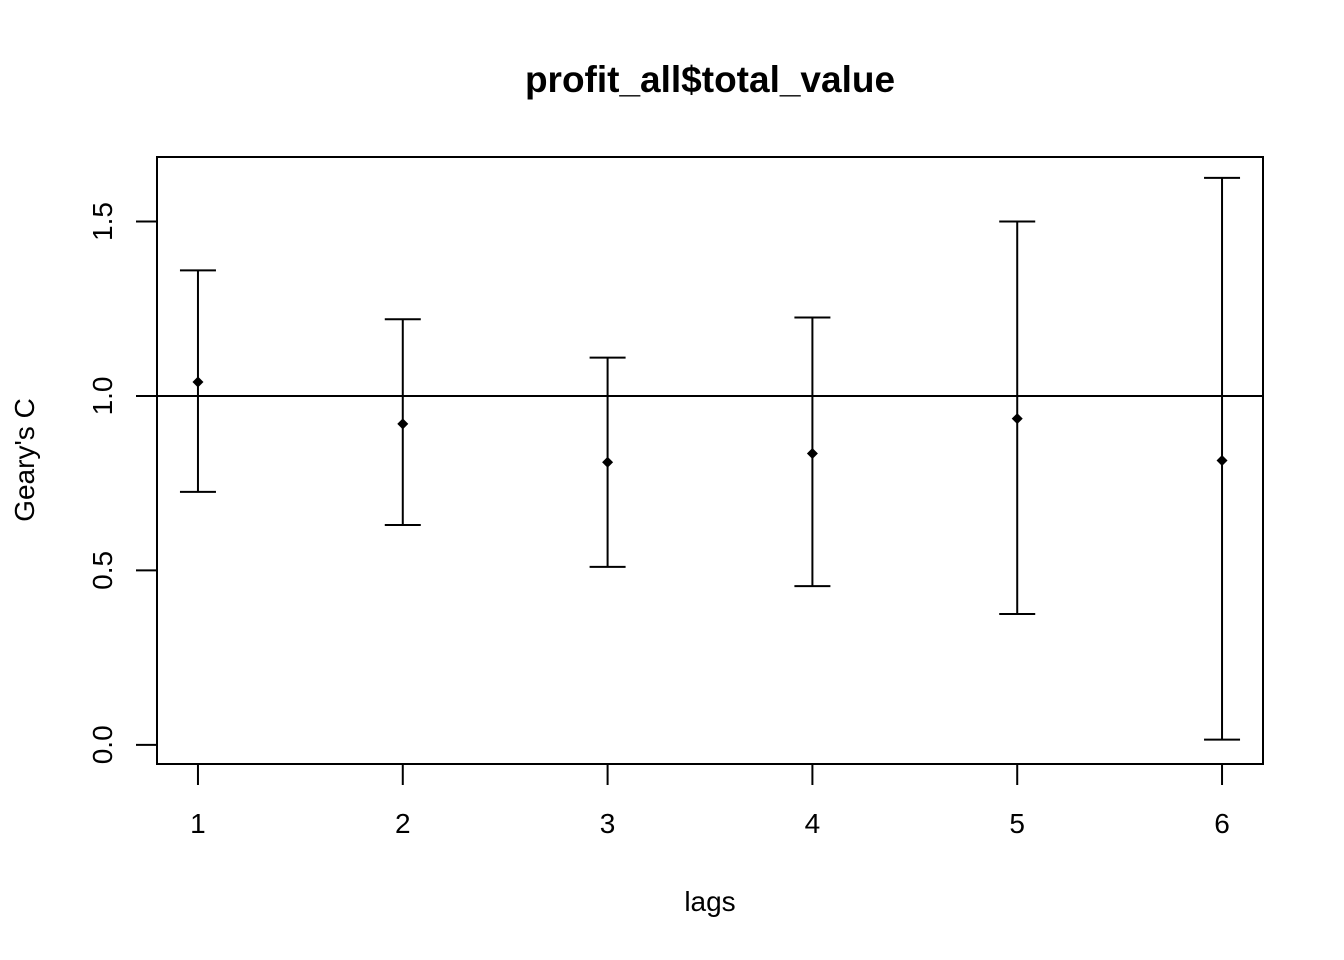 The width and height of the screenshot is (1344, 960). What do you see at coordinates (198, 823) in the screenshot?
I see `x-tick-label: 1` at bounding box center [198, 823].